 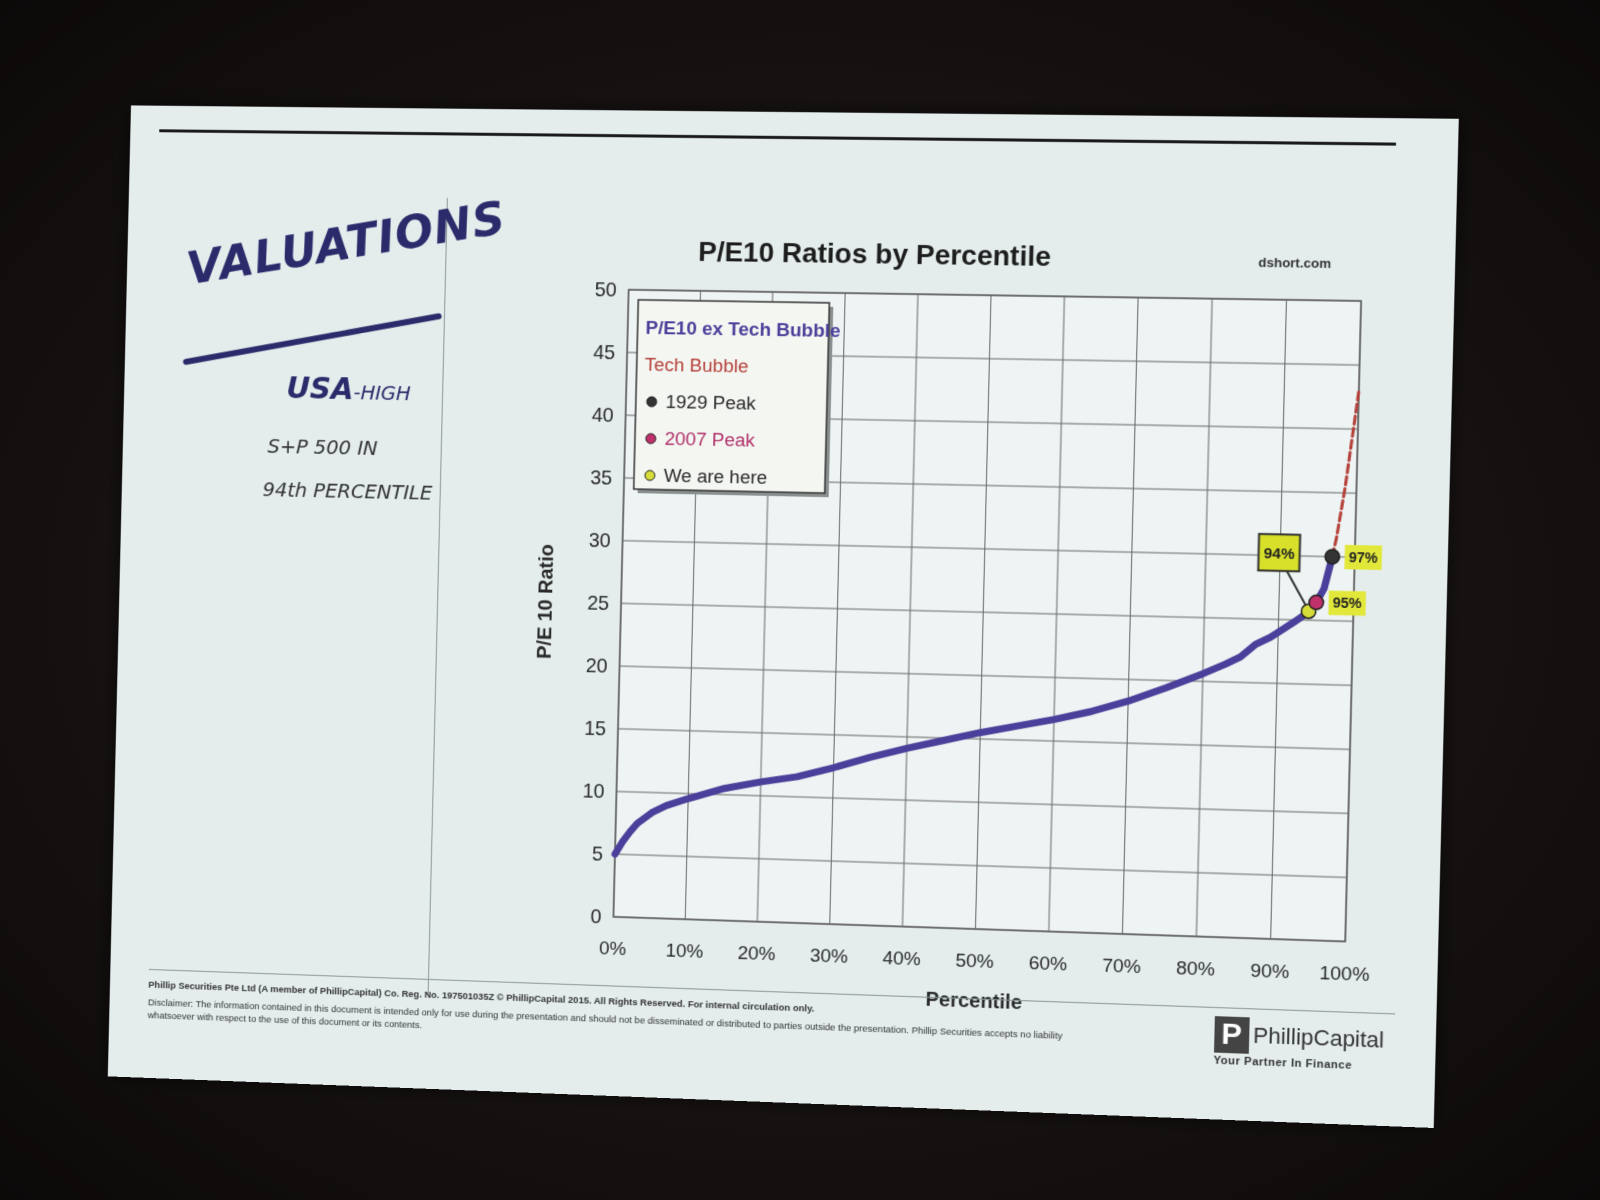 I want to click on x-tick-labels: 0% 10% 20% 30% 40% 50% 60% 70% 80% 90% 100%, so click(x=984, y=961).